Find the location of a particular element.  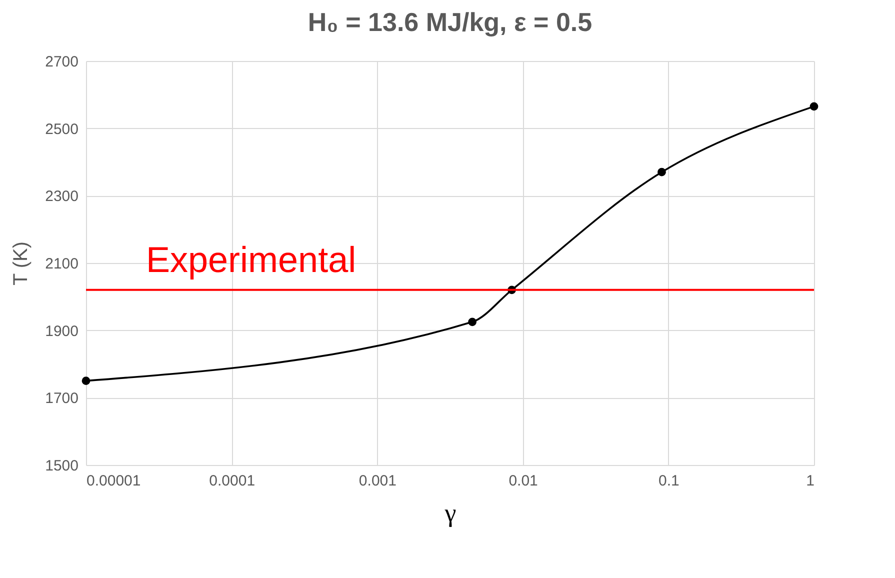

y-tick-label: 2700 is located at coordinates (61, 62).